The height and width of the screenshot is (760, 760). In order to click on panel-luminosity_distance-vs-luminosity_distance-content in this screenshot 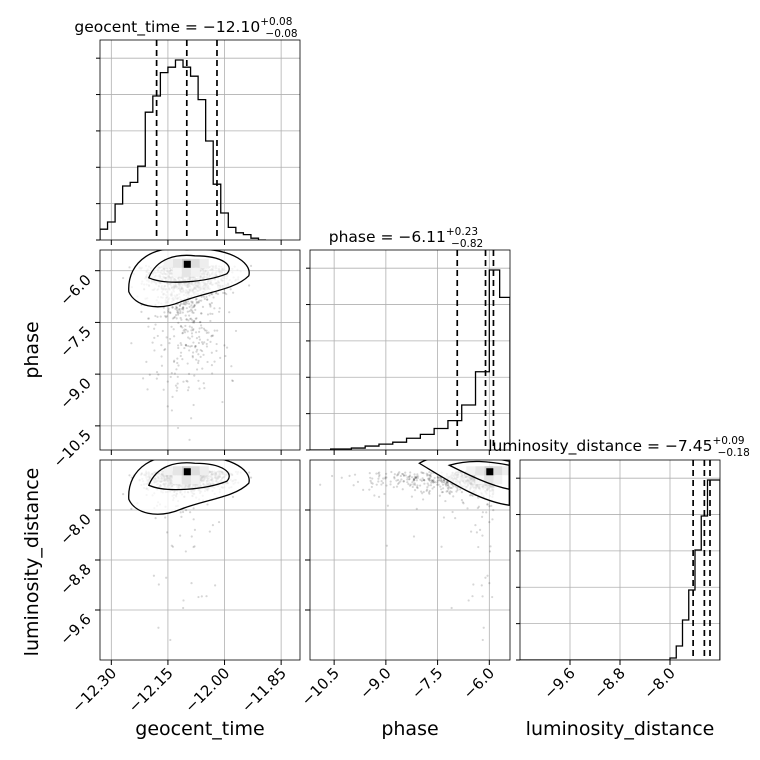, I will do `click(620, 560)`.